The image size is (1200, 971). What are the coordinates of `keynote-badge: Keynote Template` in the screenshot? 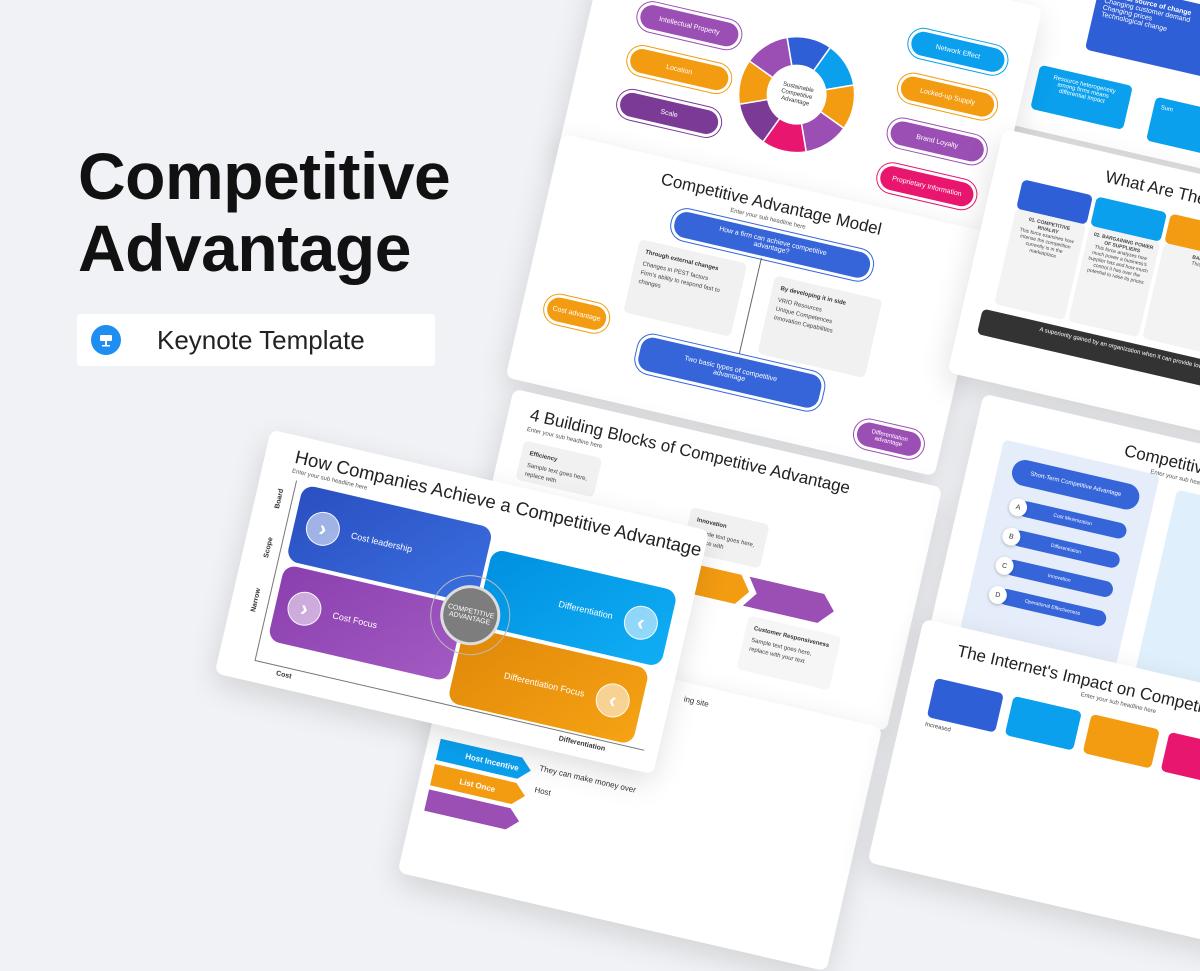 It's located at (256, 340).